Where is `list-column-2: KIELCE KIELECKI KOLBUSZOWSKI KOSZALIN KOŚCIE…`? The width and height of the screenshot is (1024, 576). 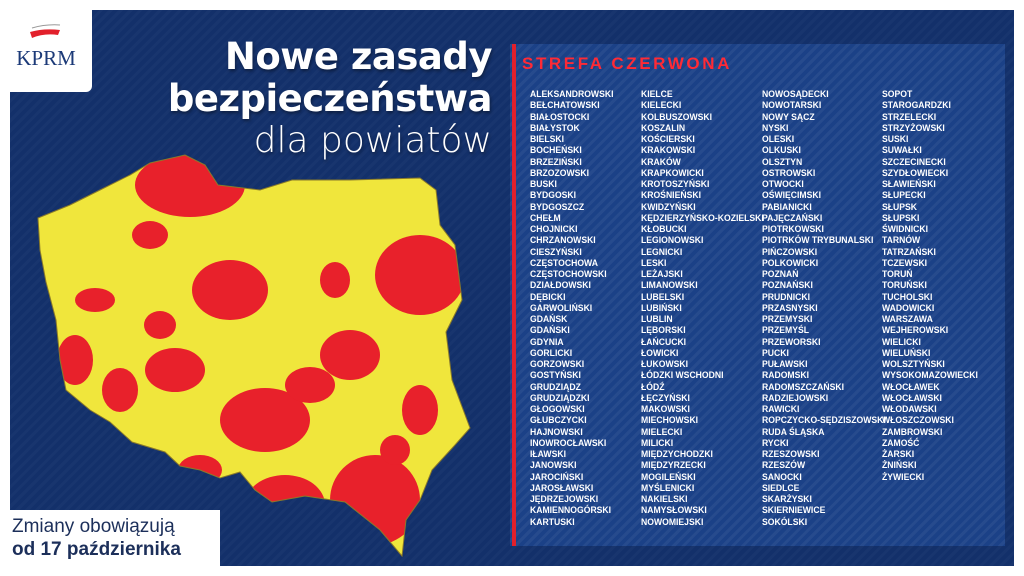
list-column-2: KIELCE KIELECKI KOLBUSZOWSKI KOSZALIN KOŚCIE… is located at coordinates (709, 308).